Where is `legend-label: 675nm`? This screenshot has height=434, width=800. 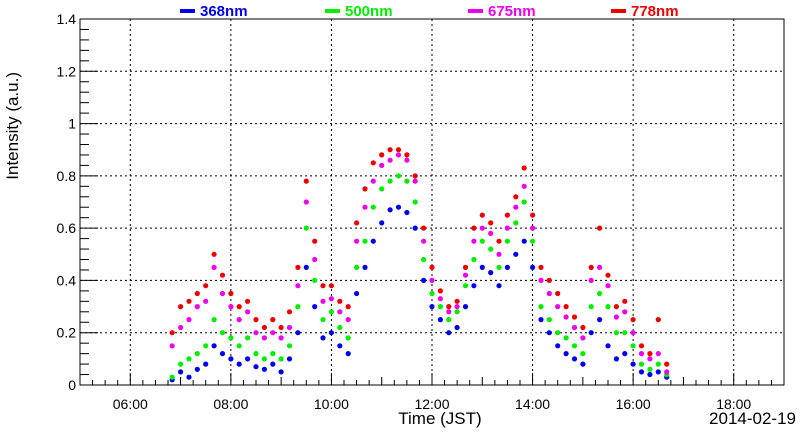 legend-label: 675nm is located at coordinates (512, 11).